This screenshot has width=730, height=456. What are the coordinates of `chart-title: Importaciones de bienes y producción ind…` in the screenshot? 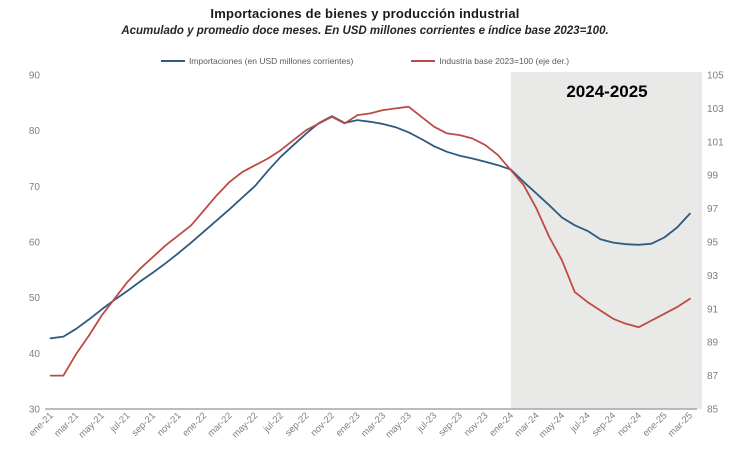 It's located at (365, 13).